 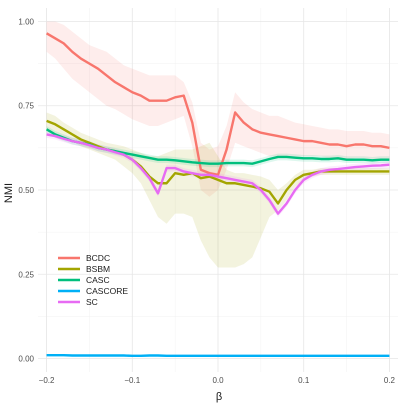 I want to click on y-tick-label: 0.00, so click(x=26, y=359).